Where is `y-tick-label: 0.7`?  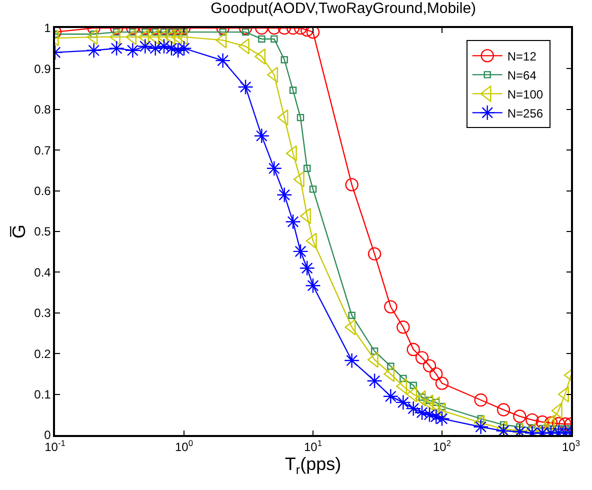
y-tick-label: 0.7 is located at coordinates (43, 150).